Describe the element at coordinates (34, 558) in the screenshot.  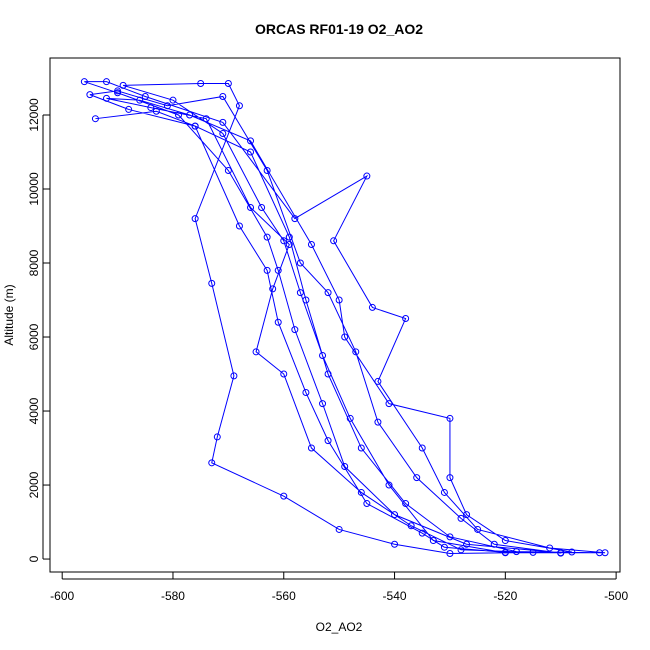
I see `y-tick-label: 0` at that location.